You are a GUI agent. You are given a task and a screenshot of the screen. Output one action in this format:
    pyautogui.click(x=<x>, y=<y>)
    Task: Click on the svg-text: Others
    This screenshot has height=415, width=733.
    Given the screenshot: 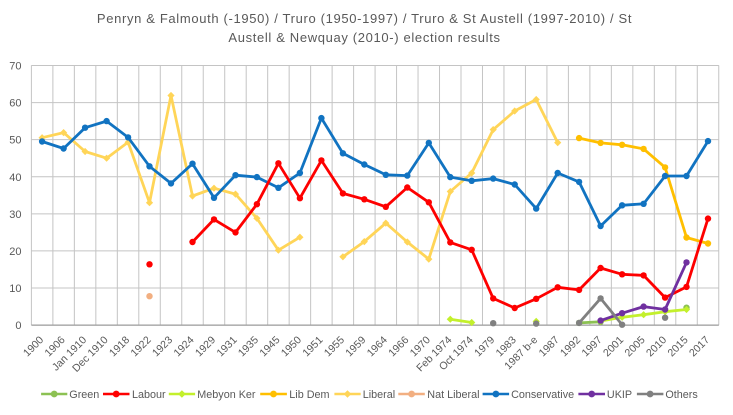 What is the action you would take?
    pyautogui.click(x=681, y=395)
    